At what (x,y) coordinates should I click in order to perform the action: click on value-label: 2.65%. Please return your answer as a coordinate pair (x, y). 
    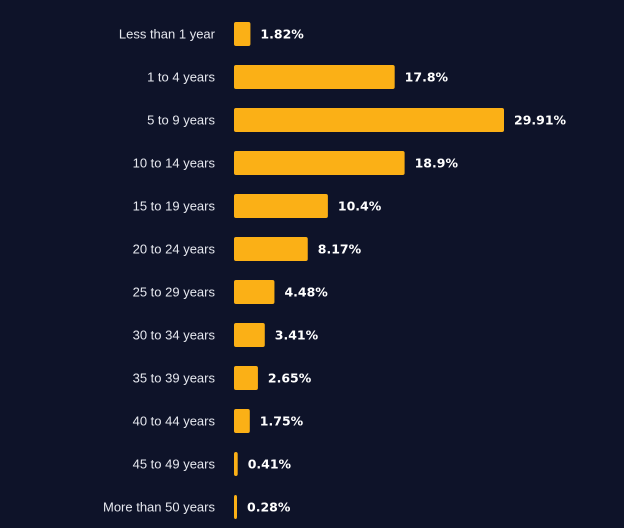
    Looking at the image, I should click on (290, 378).